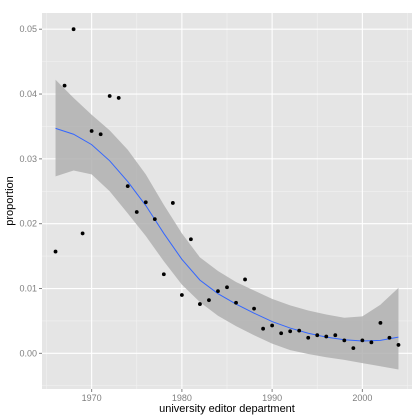  Describe the element at coordinates (92, 398) in the screenshot. I see `x-tick-label: 1970` at that location.